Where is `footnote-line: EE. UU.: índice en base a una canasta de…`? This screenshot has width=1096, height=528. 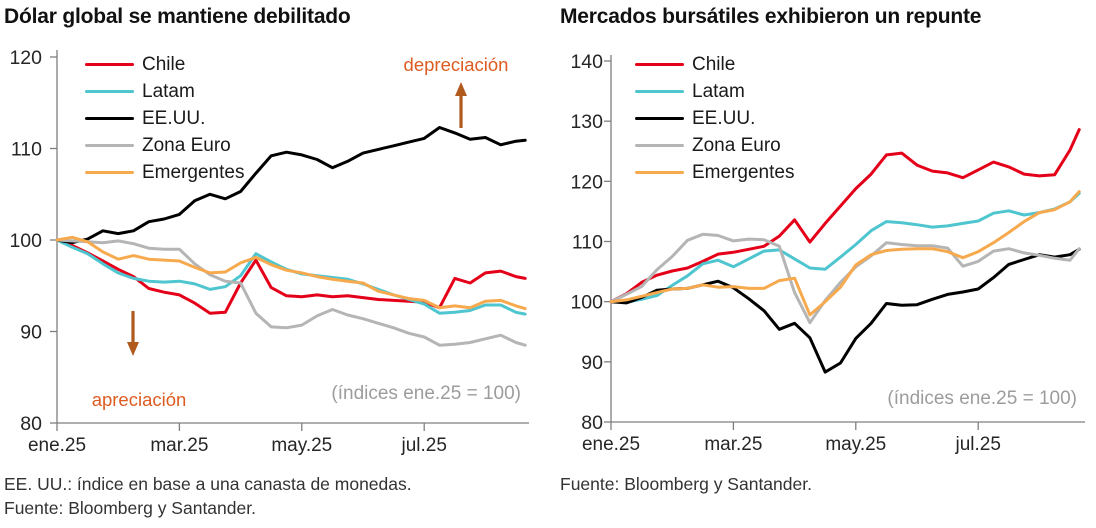 footnote-line: EE. UU.: índice en base a una canasta de… is located at coordinates (208, 484).